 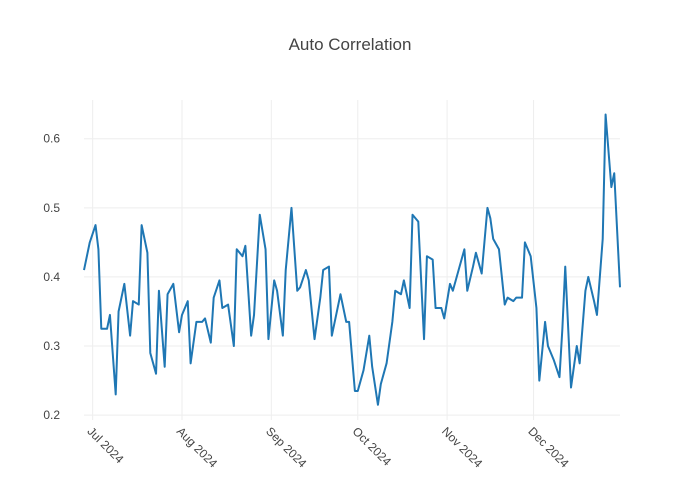 What do you see at coordinates (462, 447) in the screenshot?
I see `x-tick-label: Nov 2024` at bounding box center [462, 447].